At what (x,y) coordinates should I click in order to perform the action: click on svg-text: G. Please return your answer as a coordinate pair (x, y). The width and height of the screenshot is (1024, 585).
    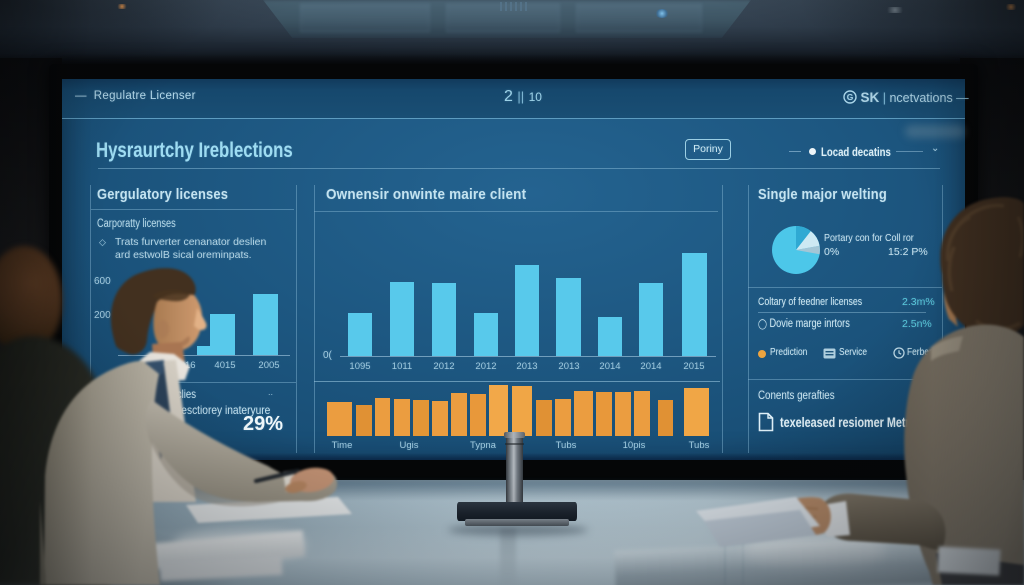
    Looking at the image, I should click on (850, 97).